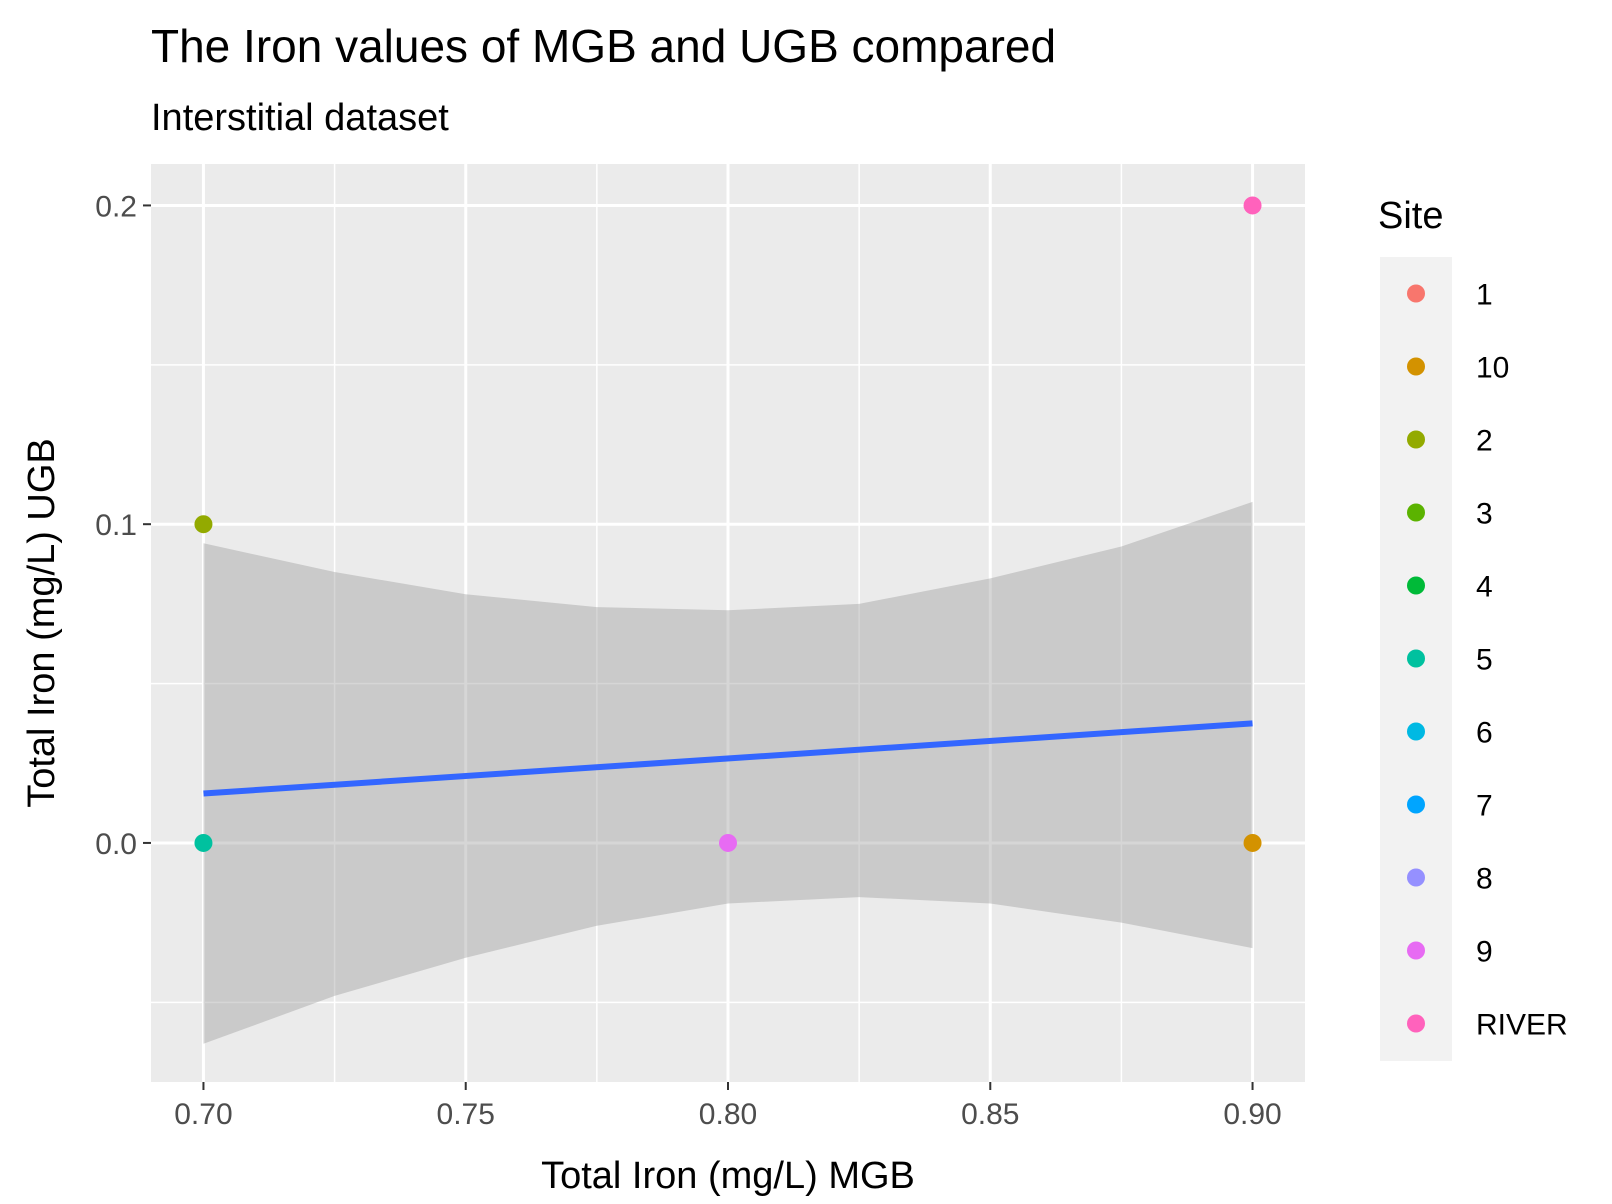 The height and width of the screenshot is (1204, 1612). I want to click on legend-label-site-4: 4, so click(1484, 587).